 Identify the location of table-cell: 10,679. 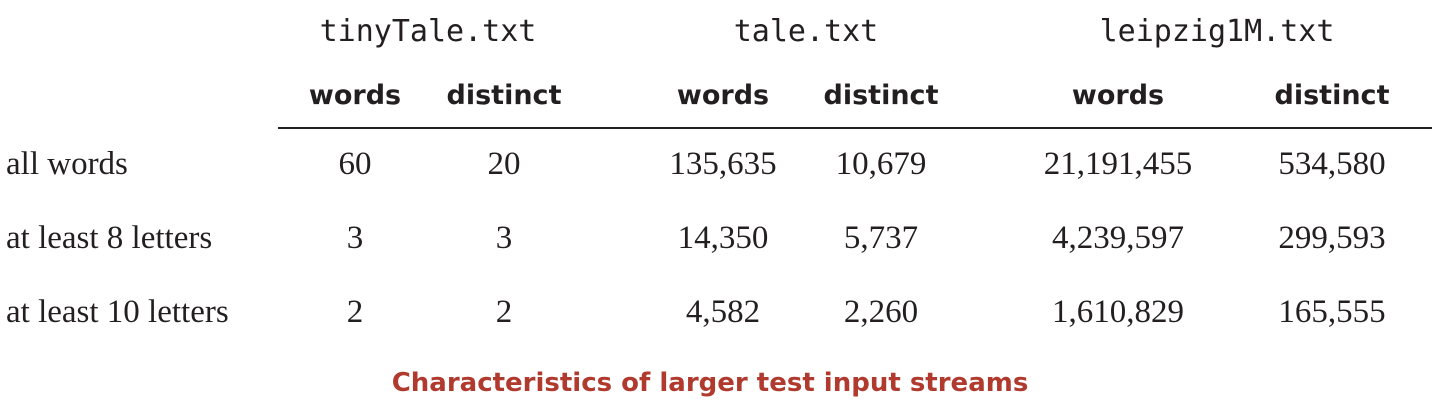
(881, 164).